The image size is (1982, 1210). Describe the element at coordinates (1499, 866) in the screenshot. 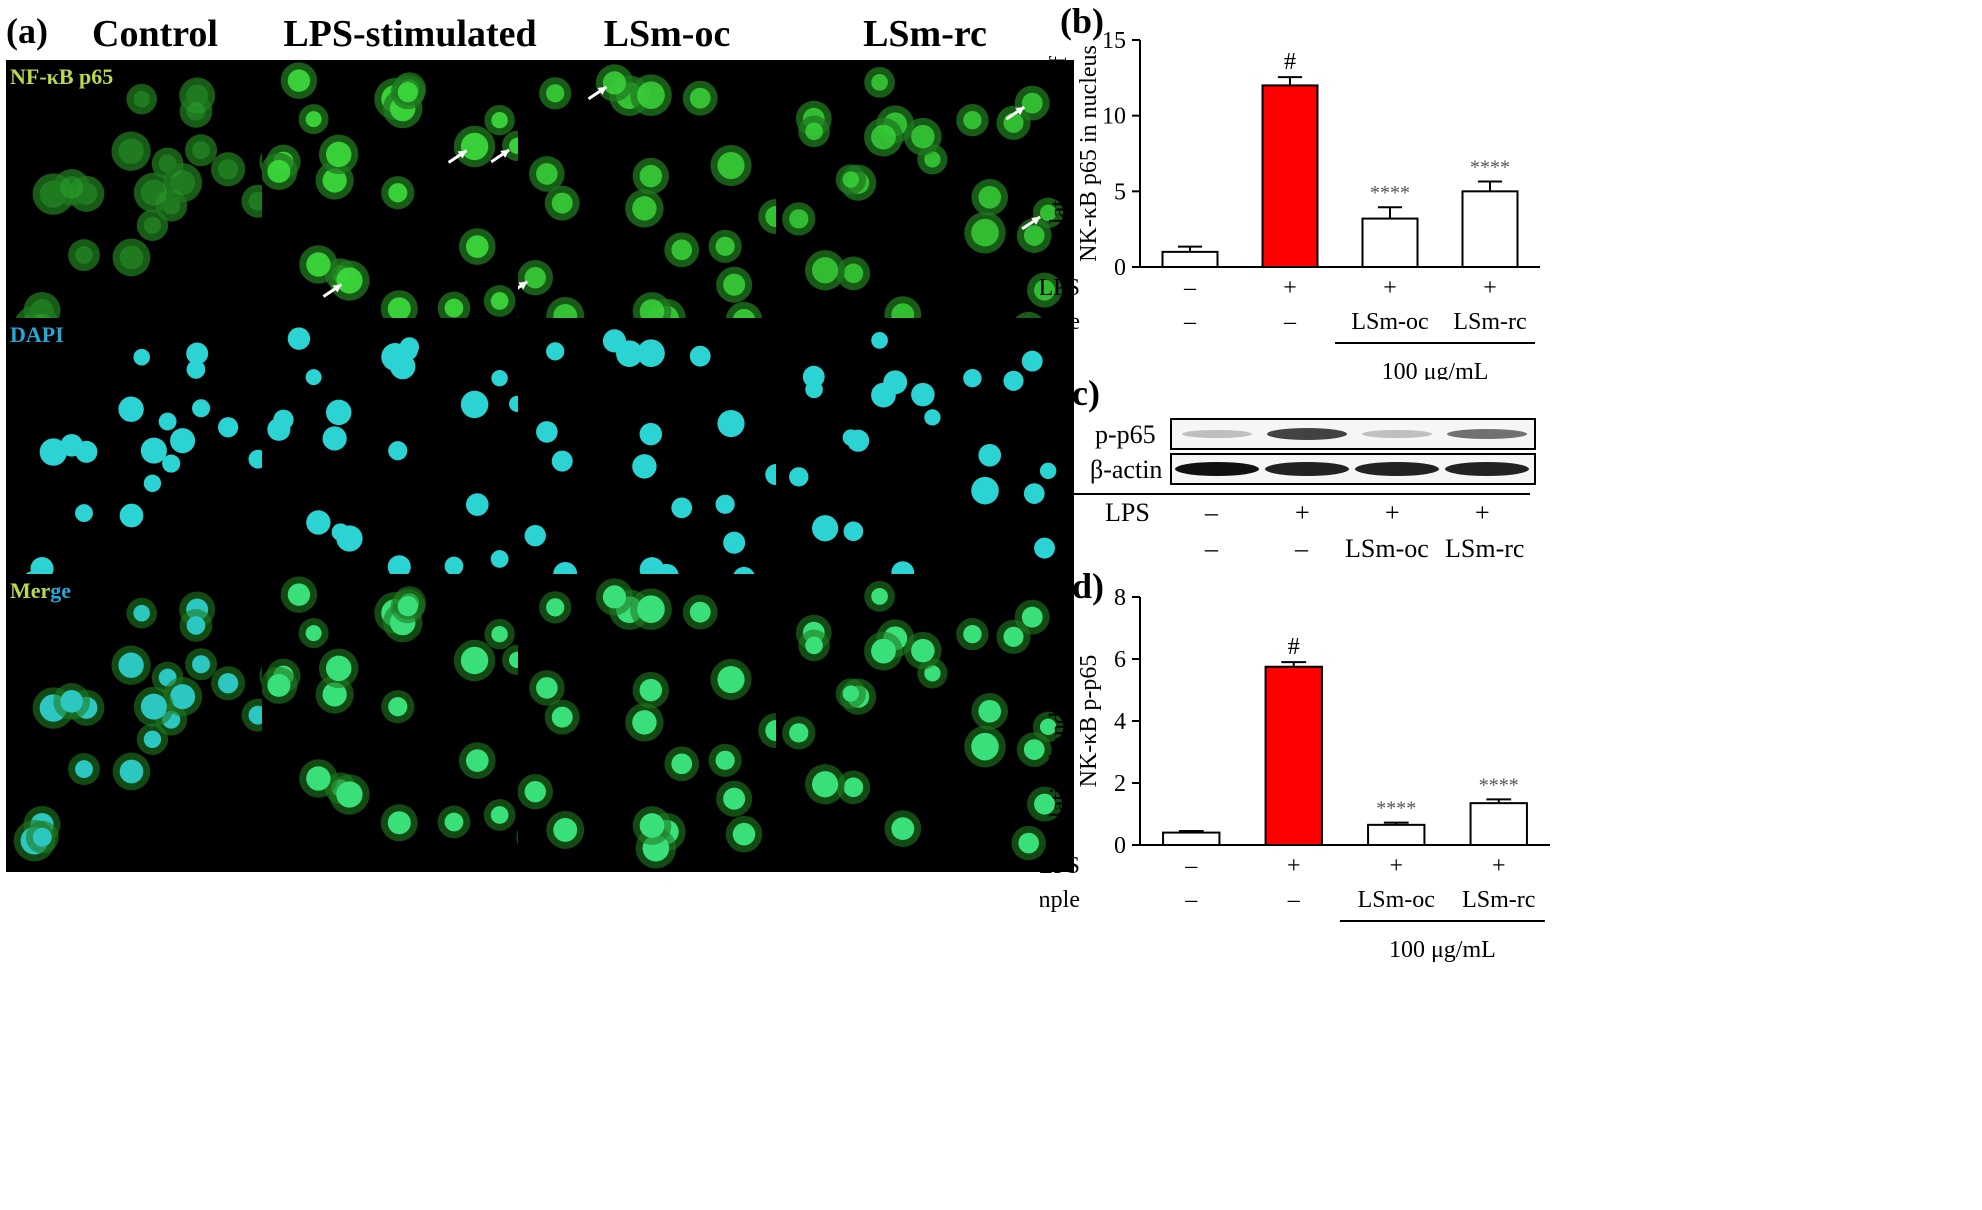

I see `lps-4: +` at that location.